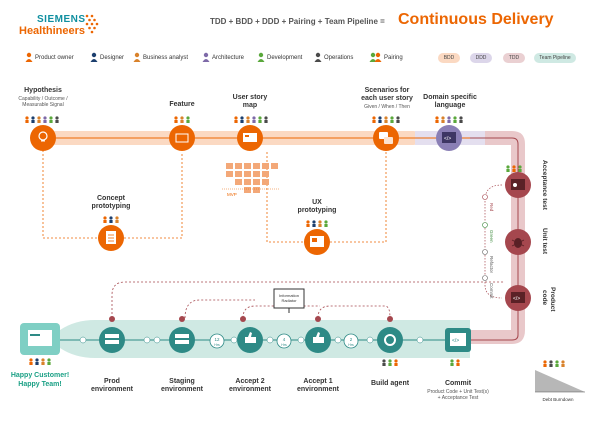  Describe the element at coordinates (112, 340) in the screenshot. I see `prod-node` at that location.